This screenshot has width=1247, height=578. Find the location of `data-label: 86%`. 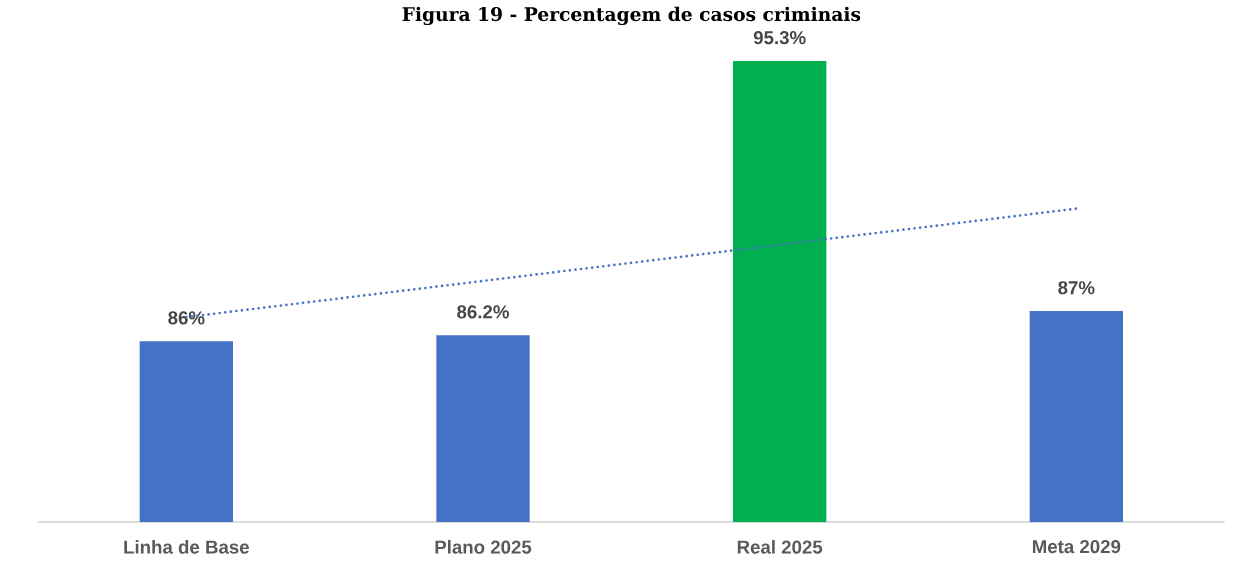

data-label: 86% is located at coordinates (186, 318).